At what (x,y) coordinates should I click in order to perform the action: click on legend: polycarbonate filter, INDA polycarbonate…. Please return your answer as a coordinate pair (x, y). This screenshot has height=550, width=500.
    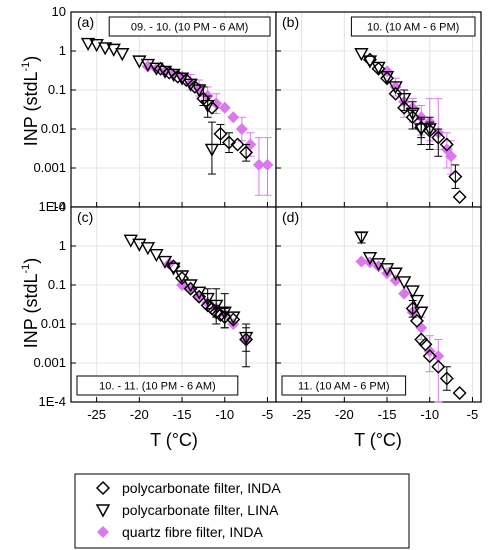
    Looking at the image, I should click on (242, 511).